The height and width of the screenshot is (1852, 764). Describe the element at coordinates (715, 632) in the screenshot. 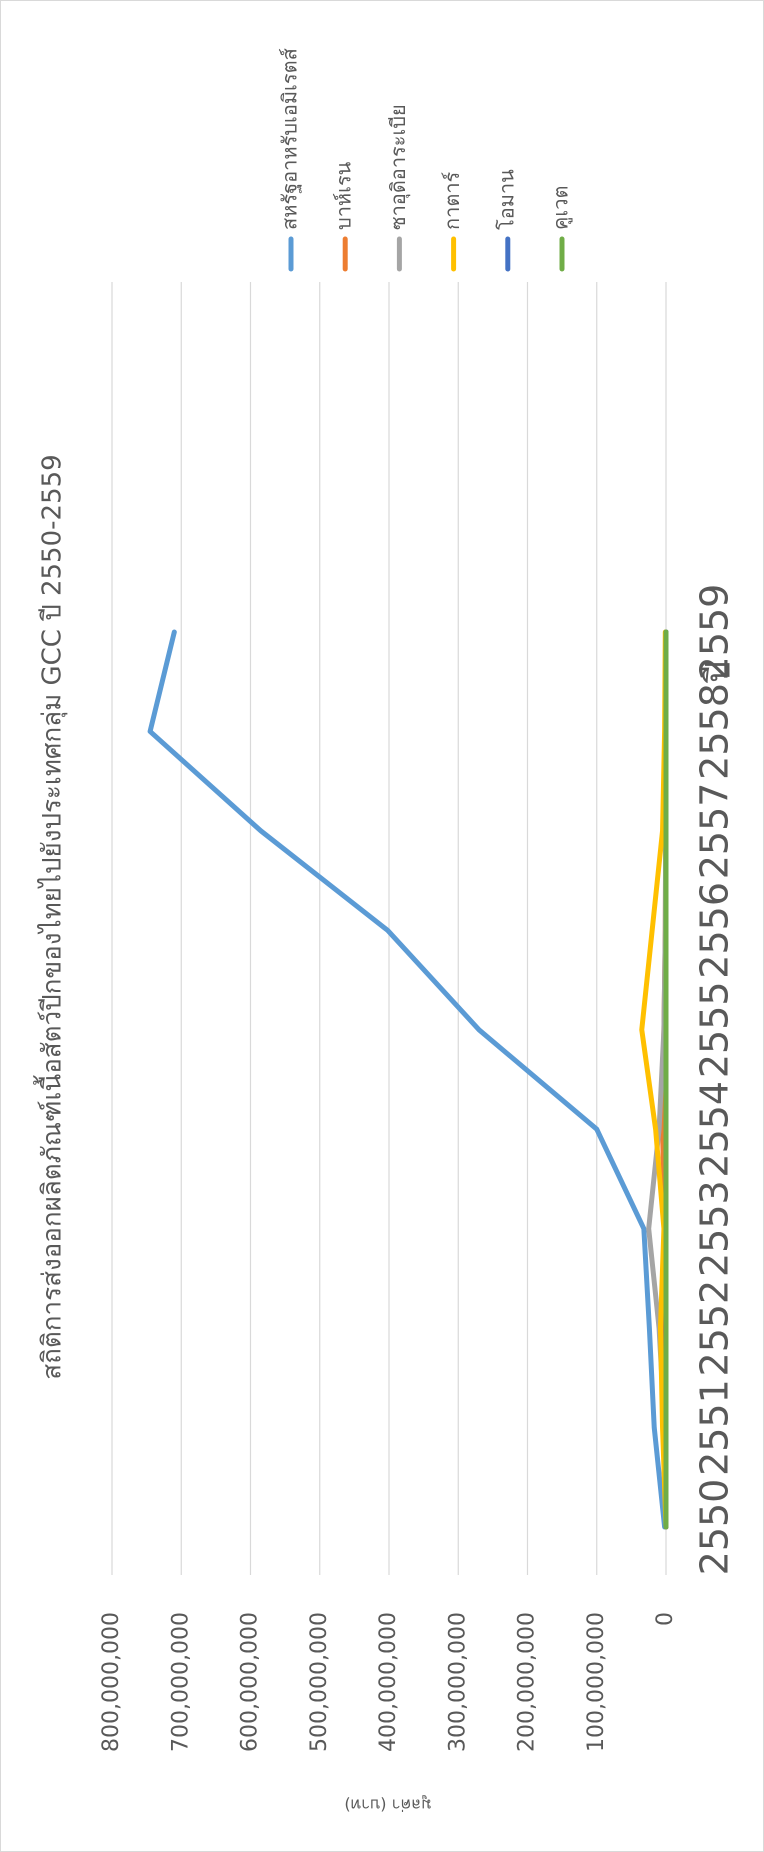

I see `x-tick-label: 2559` at that location.